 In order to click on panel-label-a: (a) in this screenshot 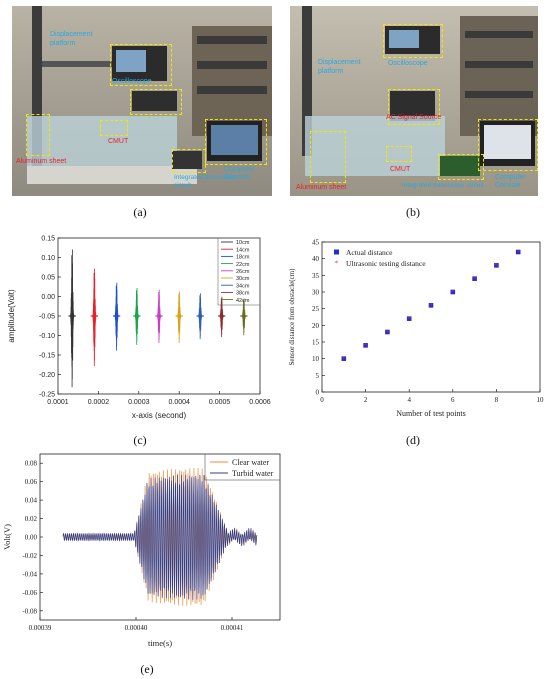, I will do `click(140, 212)`.